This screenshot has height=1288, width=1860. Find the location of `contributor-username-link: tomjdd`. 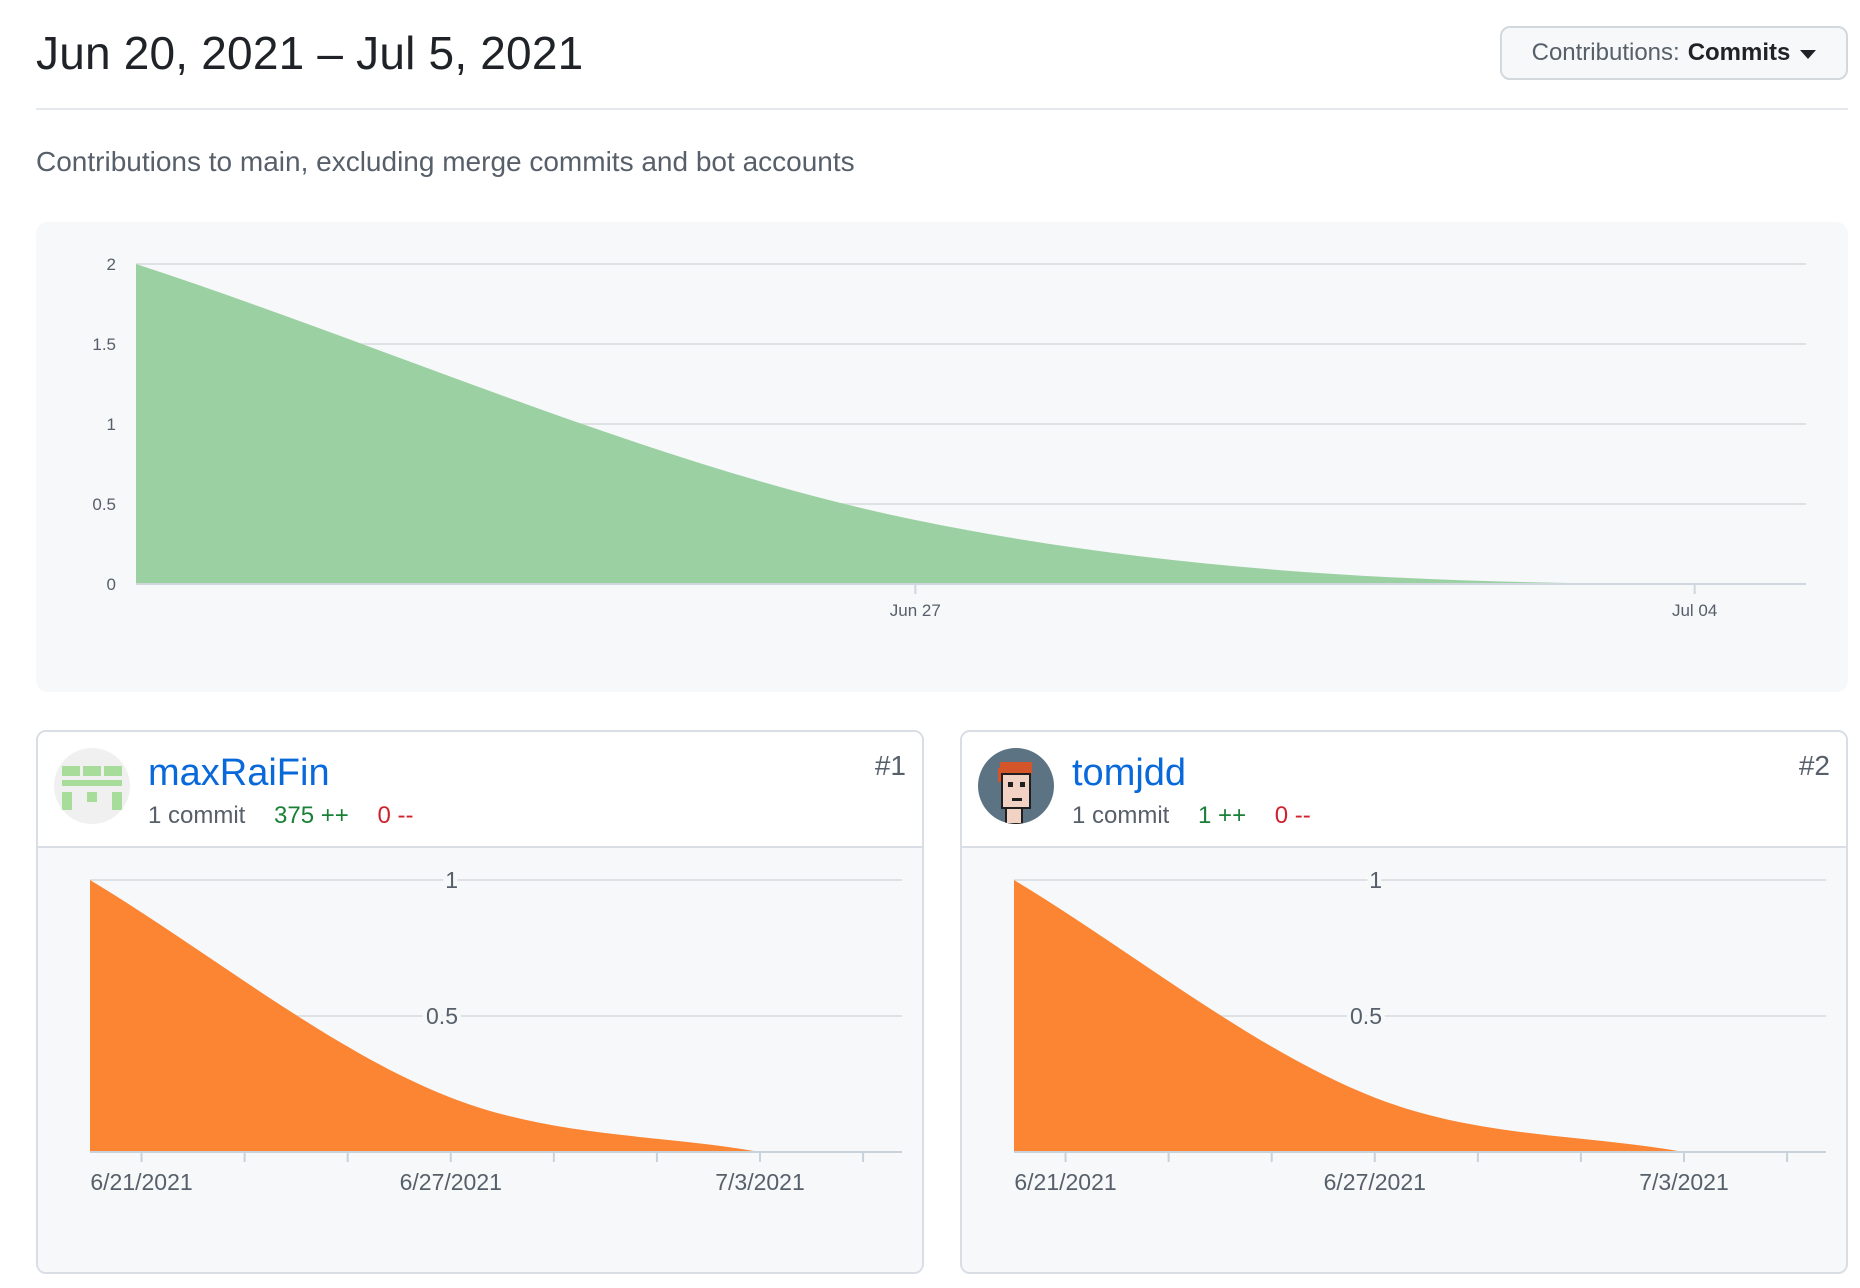

contributor-username-link: tomjdd is located at coordinates (1129, 773).